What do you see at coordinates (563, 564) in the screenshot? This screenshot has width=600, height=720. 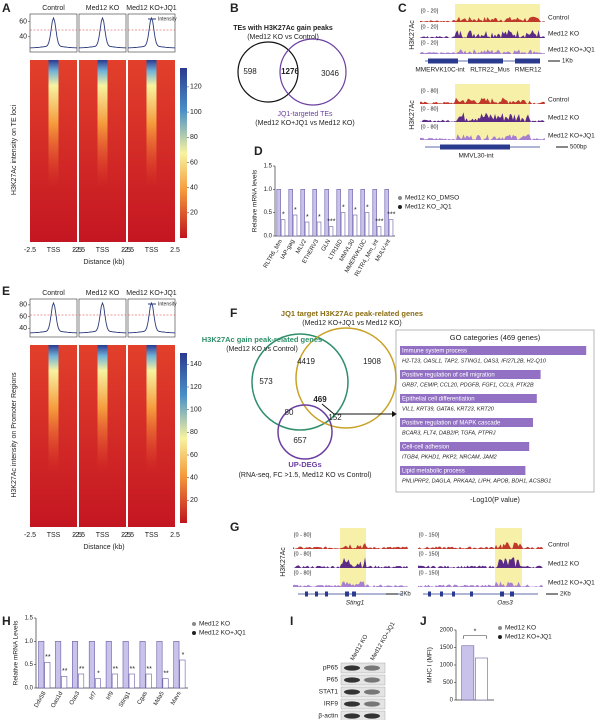 I see `sample-label: Med12 KO` at bounding box center [563, 564].